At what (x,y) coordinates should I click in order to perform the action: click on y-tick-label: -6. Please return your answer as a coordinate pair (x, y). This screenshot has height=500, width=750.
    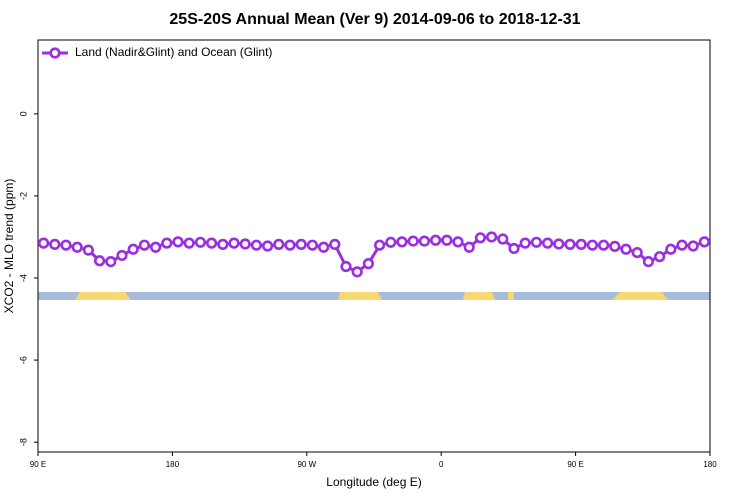
    Looking at the image, I should click on (23, 360).